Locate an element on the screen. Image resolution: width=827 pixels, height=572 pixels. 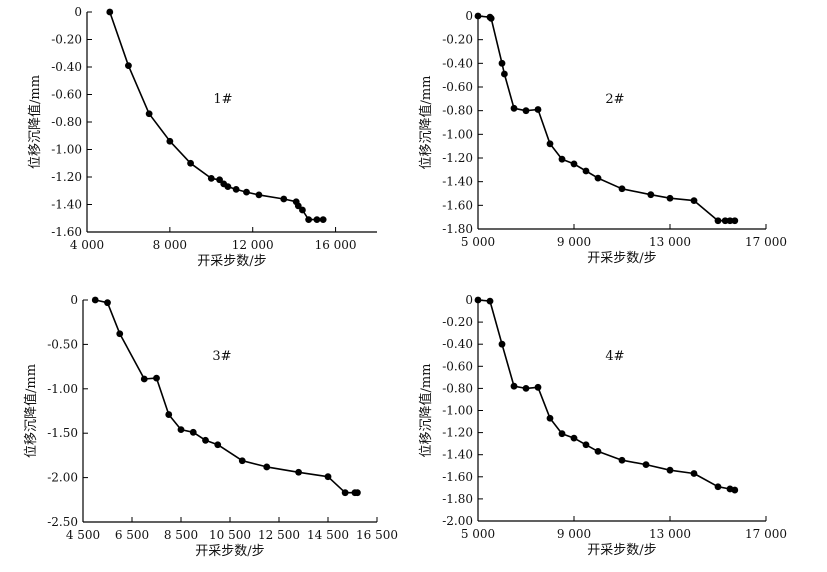
y-tick-label: -0.50 is located at coordinates (62, 344).